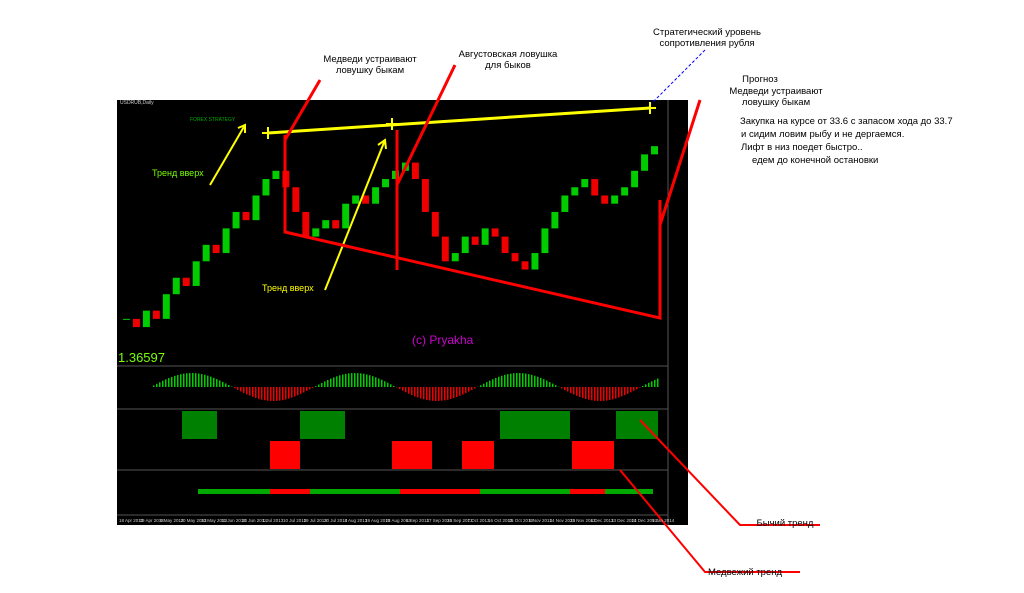 This screenshot has height=593, width=1024. What do you see at coordinates (141, 357) in the screenshot?
I see `last-price: 1.36597` at bounding box center [141, 357].